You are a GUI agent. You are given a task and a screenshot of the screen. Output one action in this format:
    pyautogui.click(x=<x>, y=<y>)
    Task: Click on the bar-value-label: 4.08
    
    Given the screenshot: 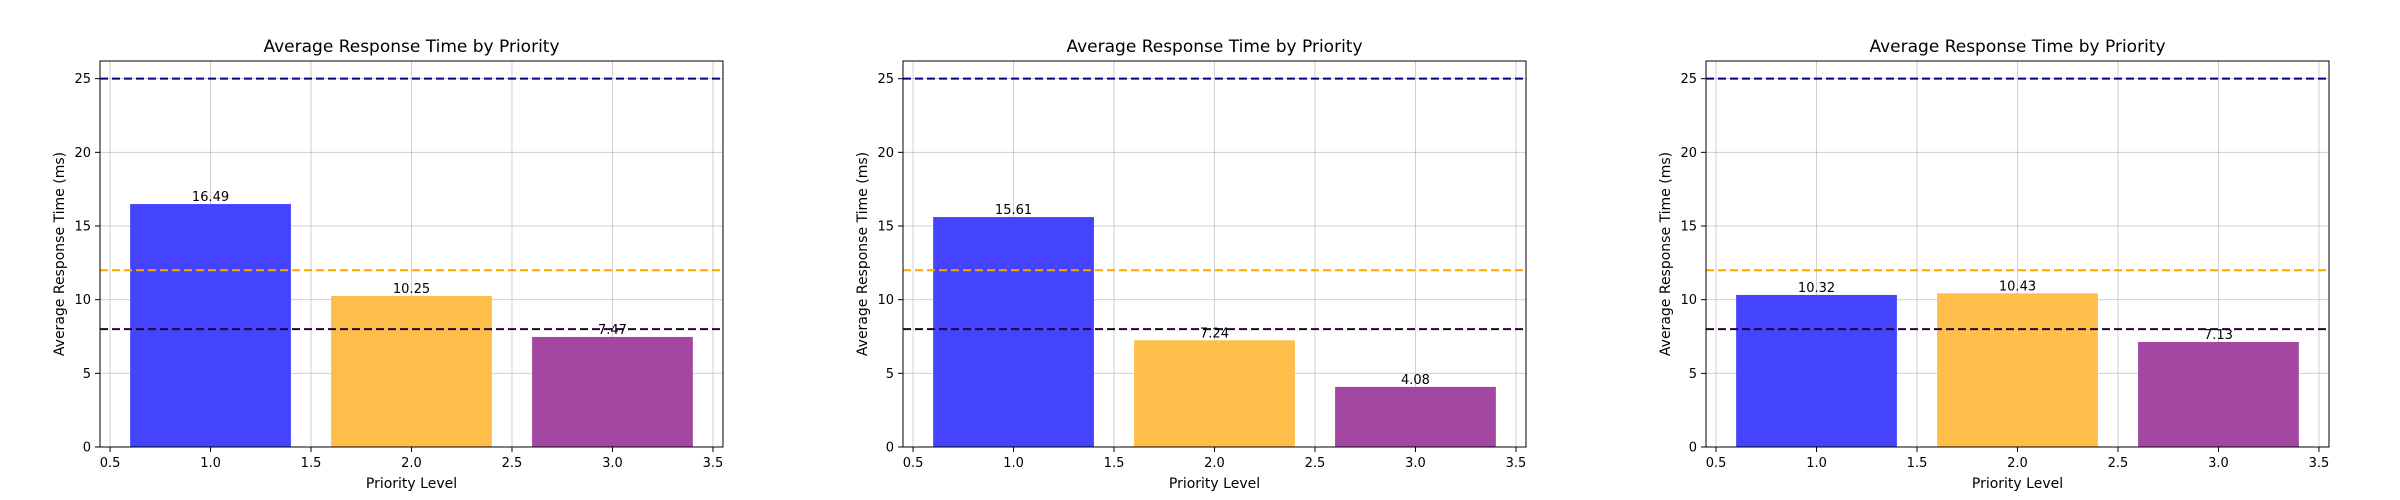 What is the action you would take?
    pyautogui.click(x=1415, y=380)
    